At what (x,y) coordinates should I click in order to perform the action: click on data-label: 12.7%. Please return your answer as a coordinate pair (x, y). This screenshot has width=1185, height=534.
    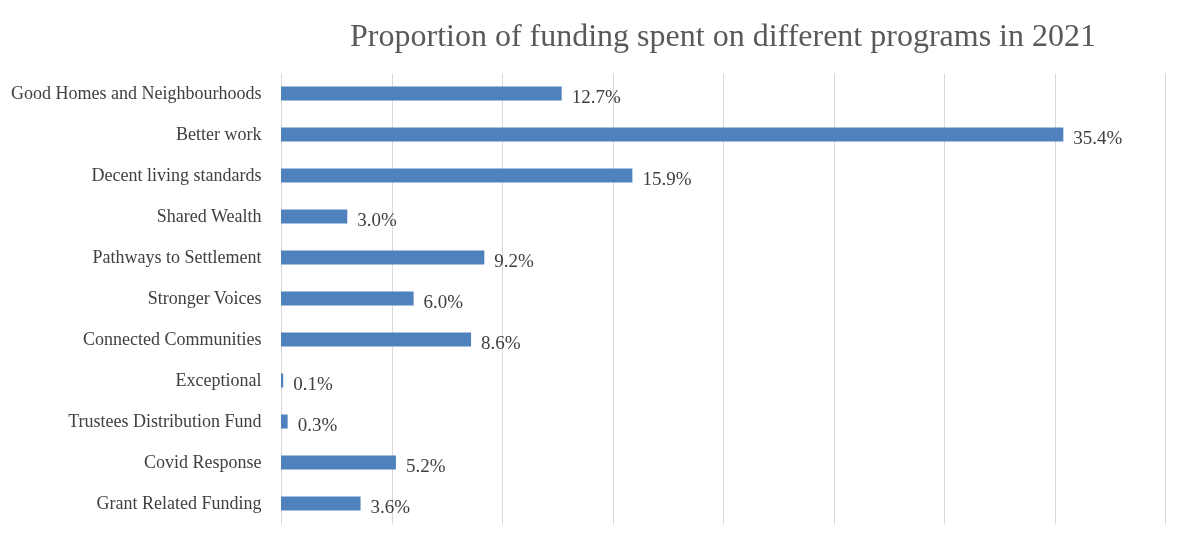
    Looking at the image, I should click on (596, 96).